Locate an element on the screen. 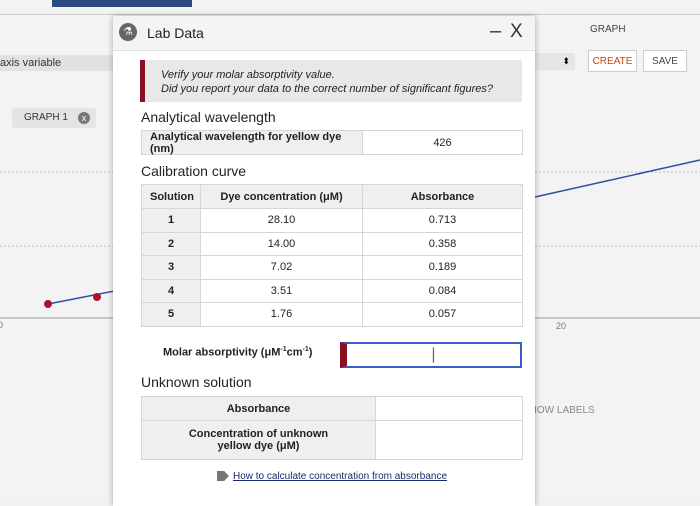 The width and height of the screenshot is (700, 506). close-tab-icon: x is located at coordinates (84, 118).